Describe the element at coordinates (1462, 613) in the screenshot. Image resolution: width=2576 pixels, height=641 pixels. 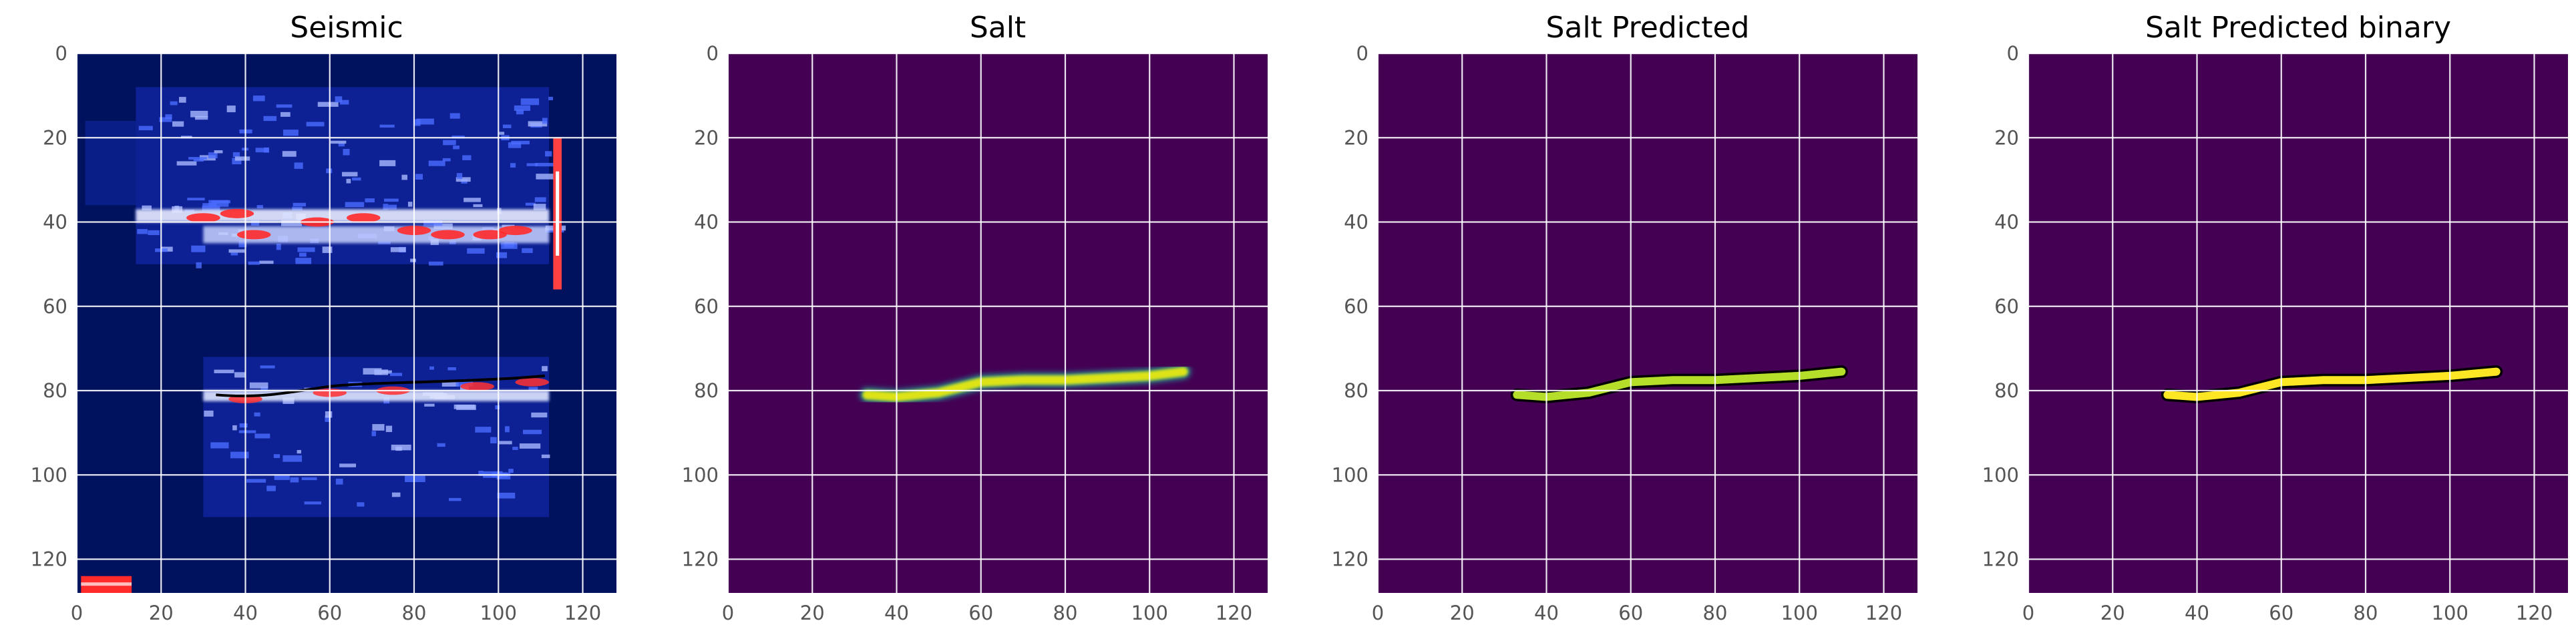
I see `x-tick-label: 20` at that location.